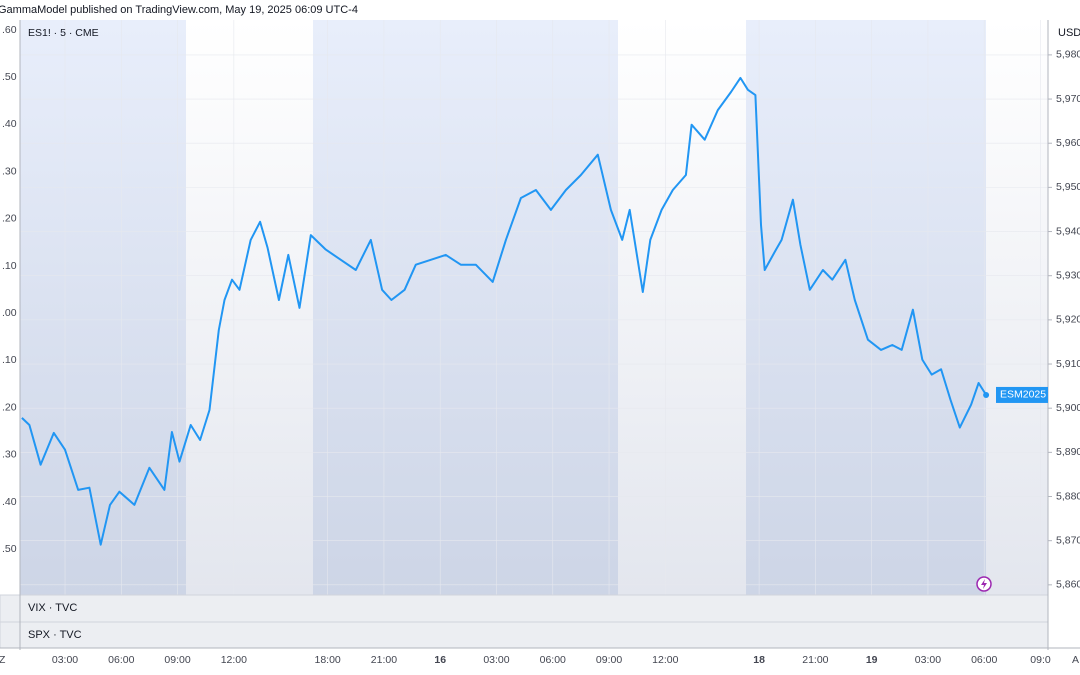  Describe the element at coordinates (52, 608) in the screenshot. I see `pane-label: VIX · TVC` at that location.